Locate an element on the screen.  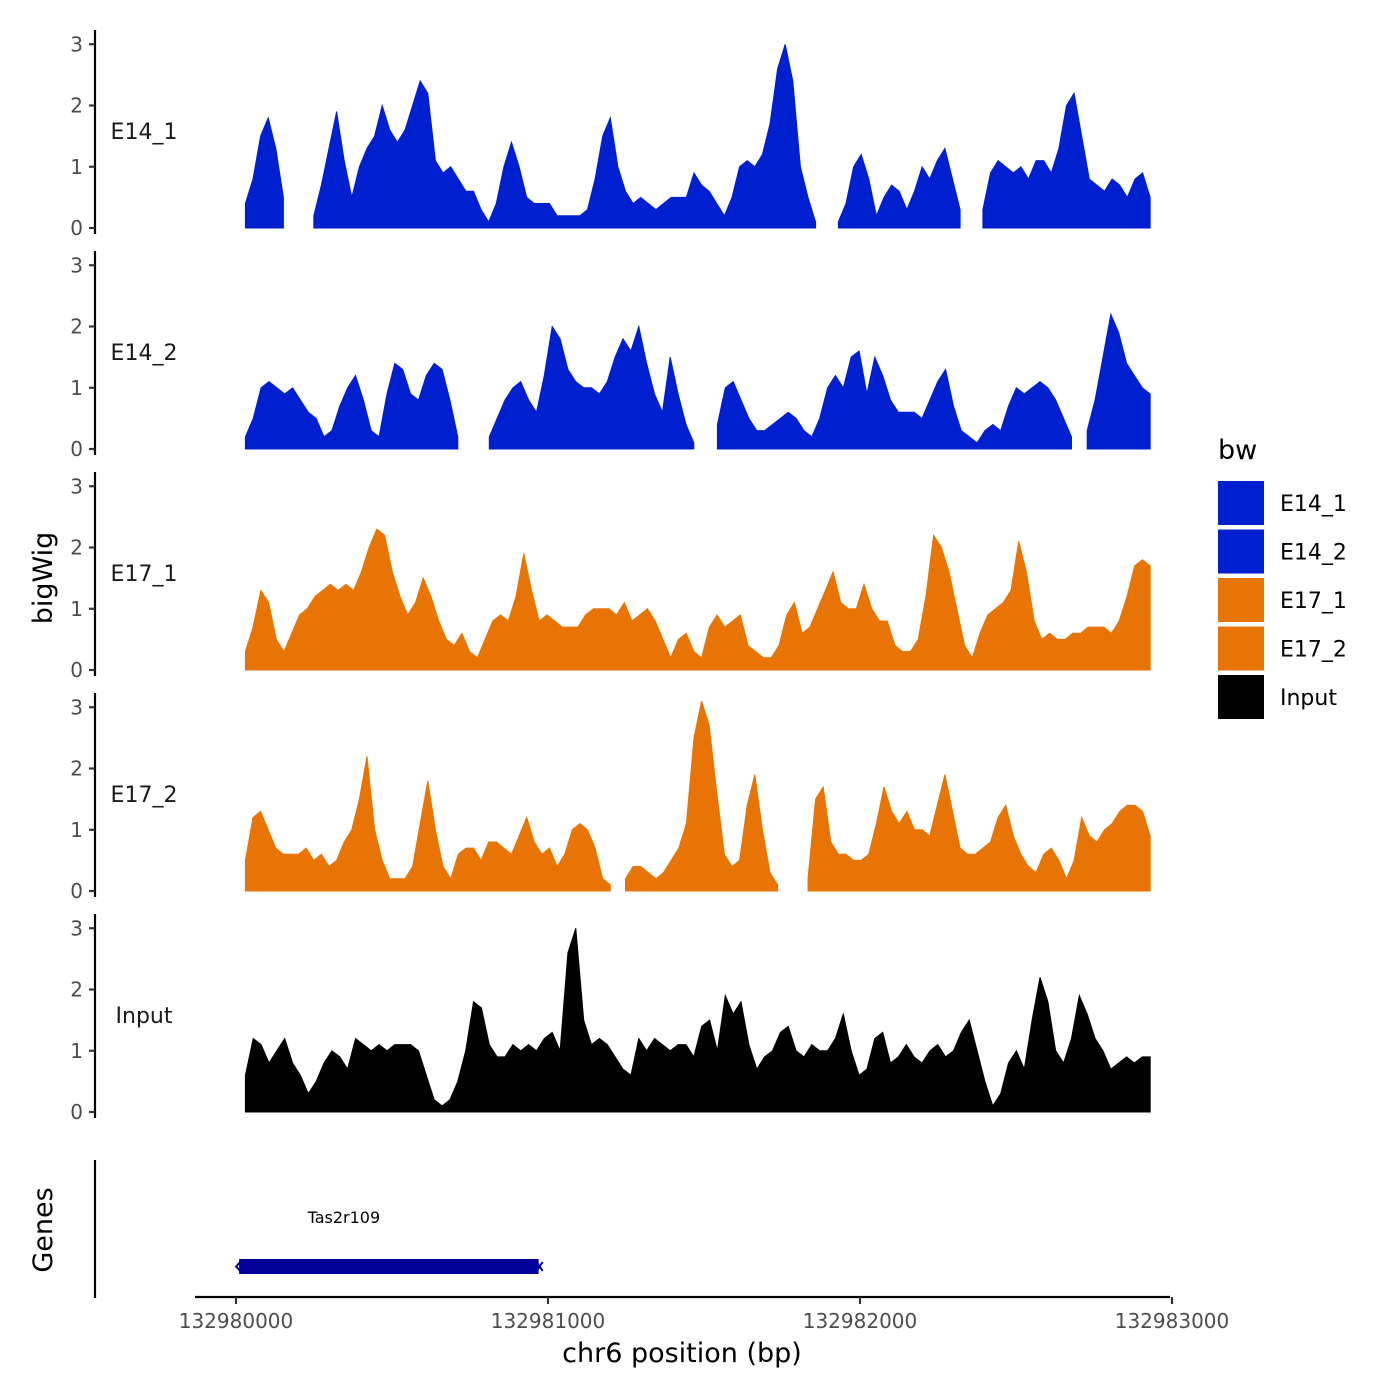
track-E14_2: 0 1 2 3 E14_2 is located at coordinates (610, 356).